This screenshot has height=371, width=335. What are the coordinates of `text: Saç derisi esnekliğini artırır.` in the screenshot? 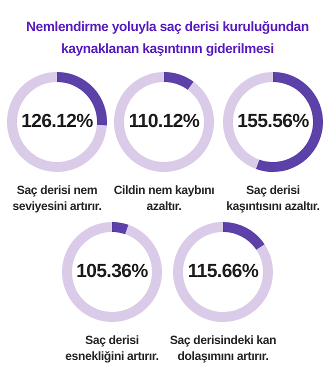 It's located at (112, 348).